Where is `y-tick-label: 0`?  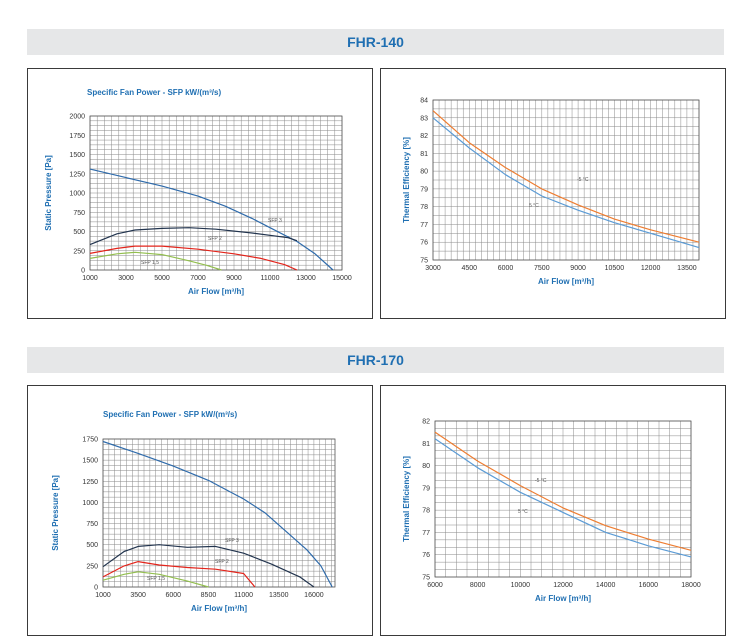
y-tick-label: 0 is located at coordinates (96, 588).